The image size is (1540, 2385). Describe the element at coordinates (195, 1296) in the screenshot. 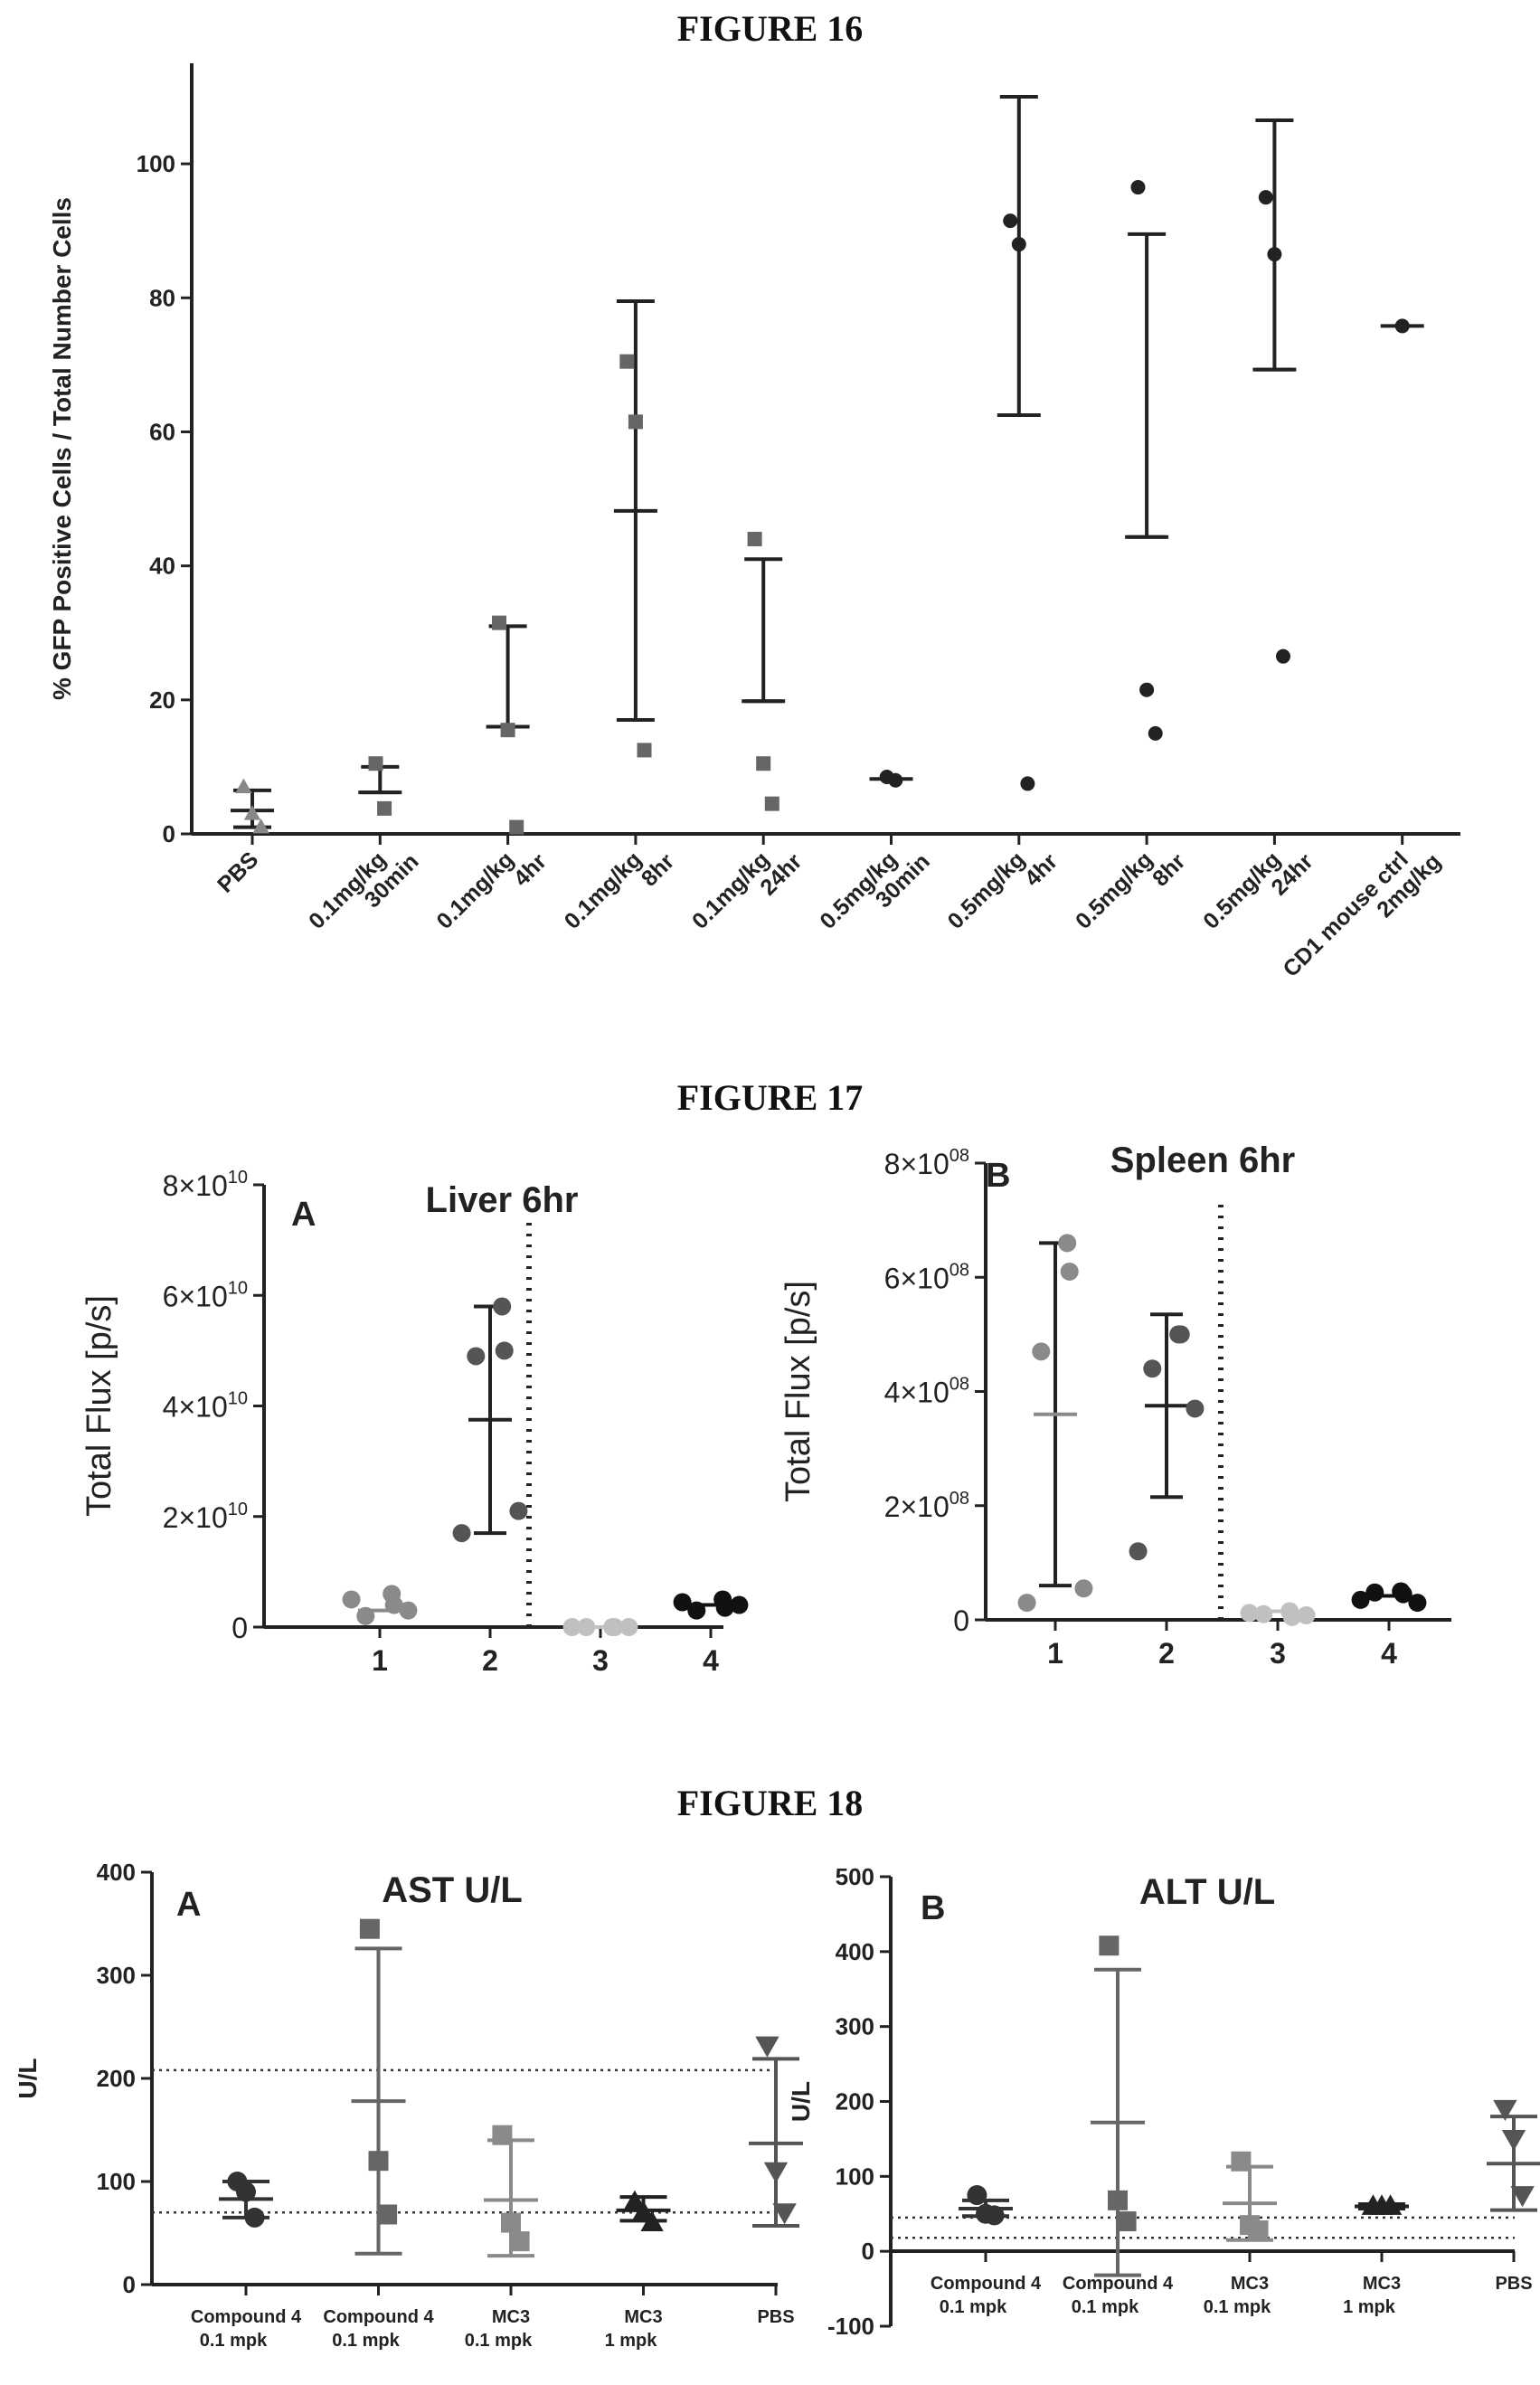

I see `y-tick-mantissa: 6×10` at that location.